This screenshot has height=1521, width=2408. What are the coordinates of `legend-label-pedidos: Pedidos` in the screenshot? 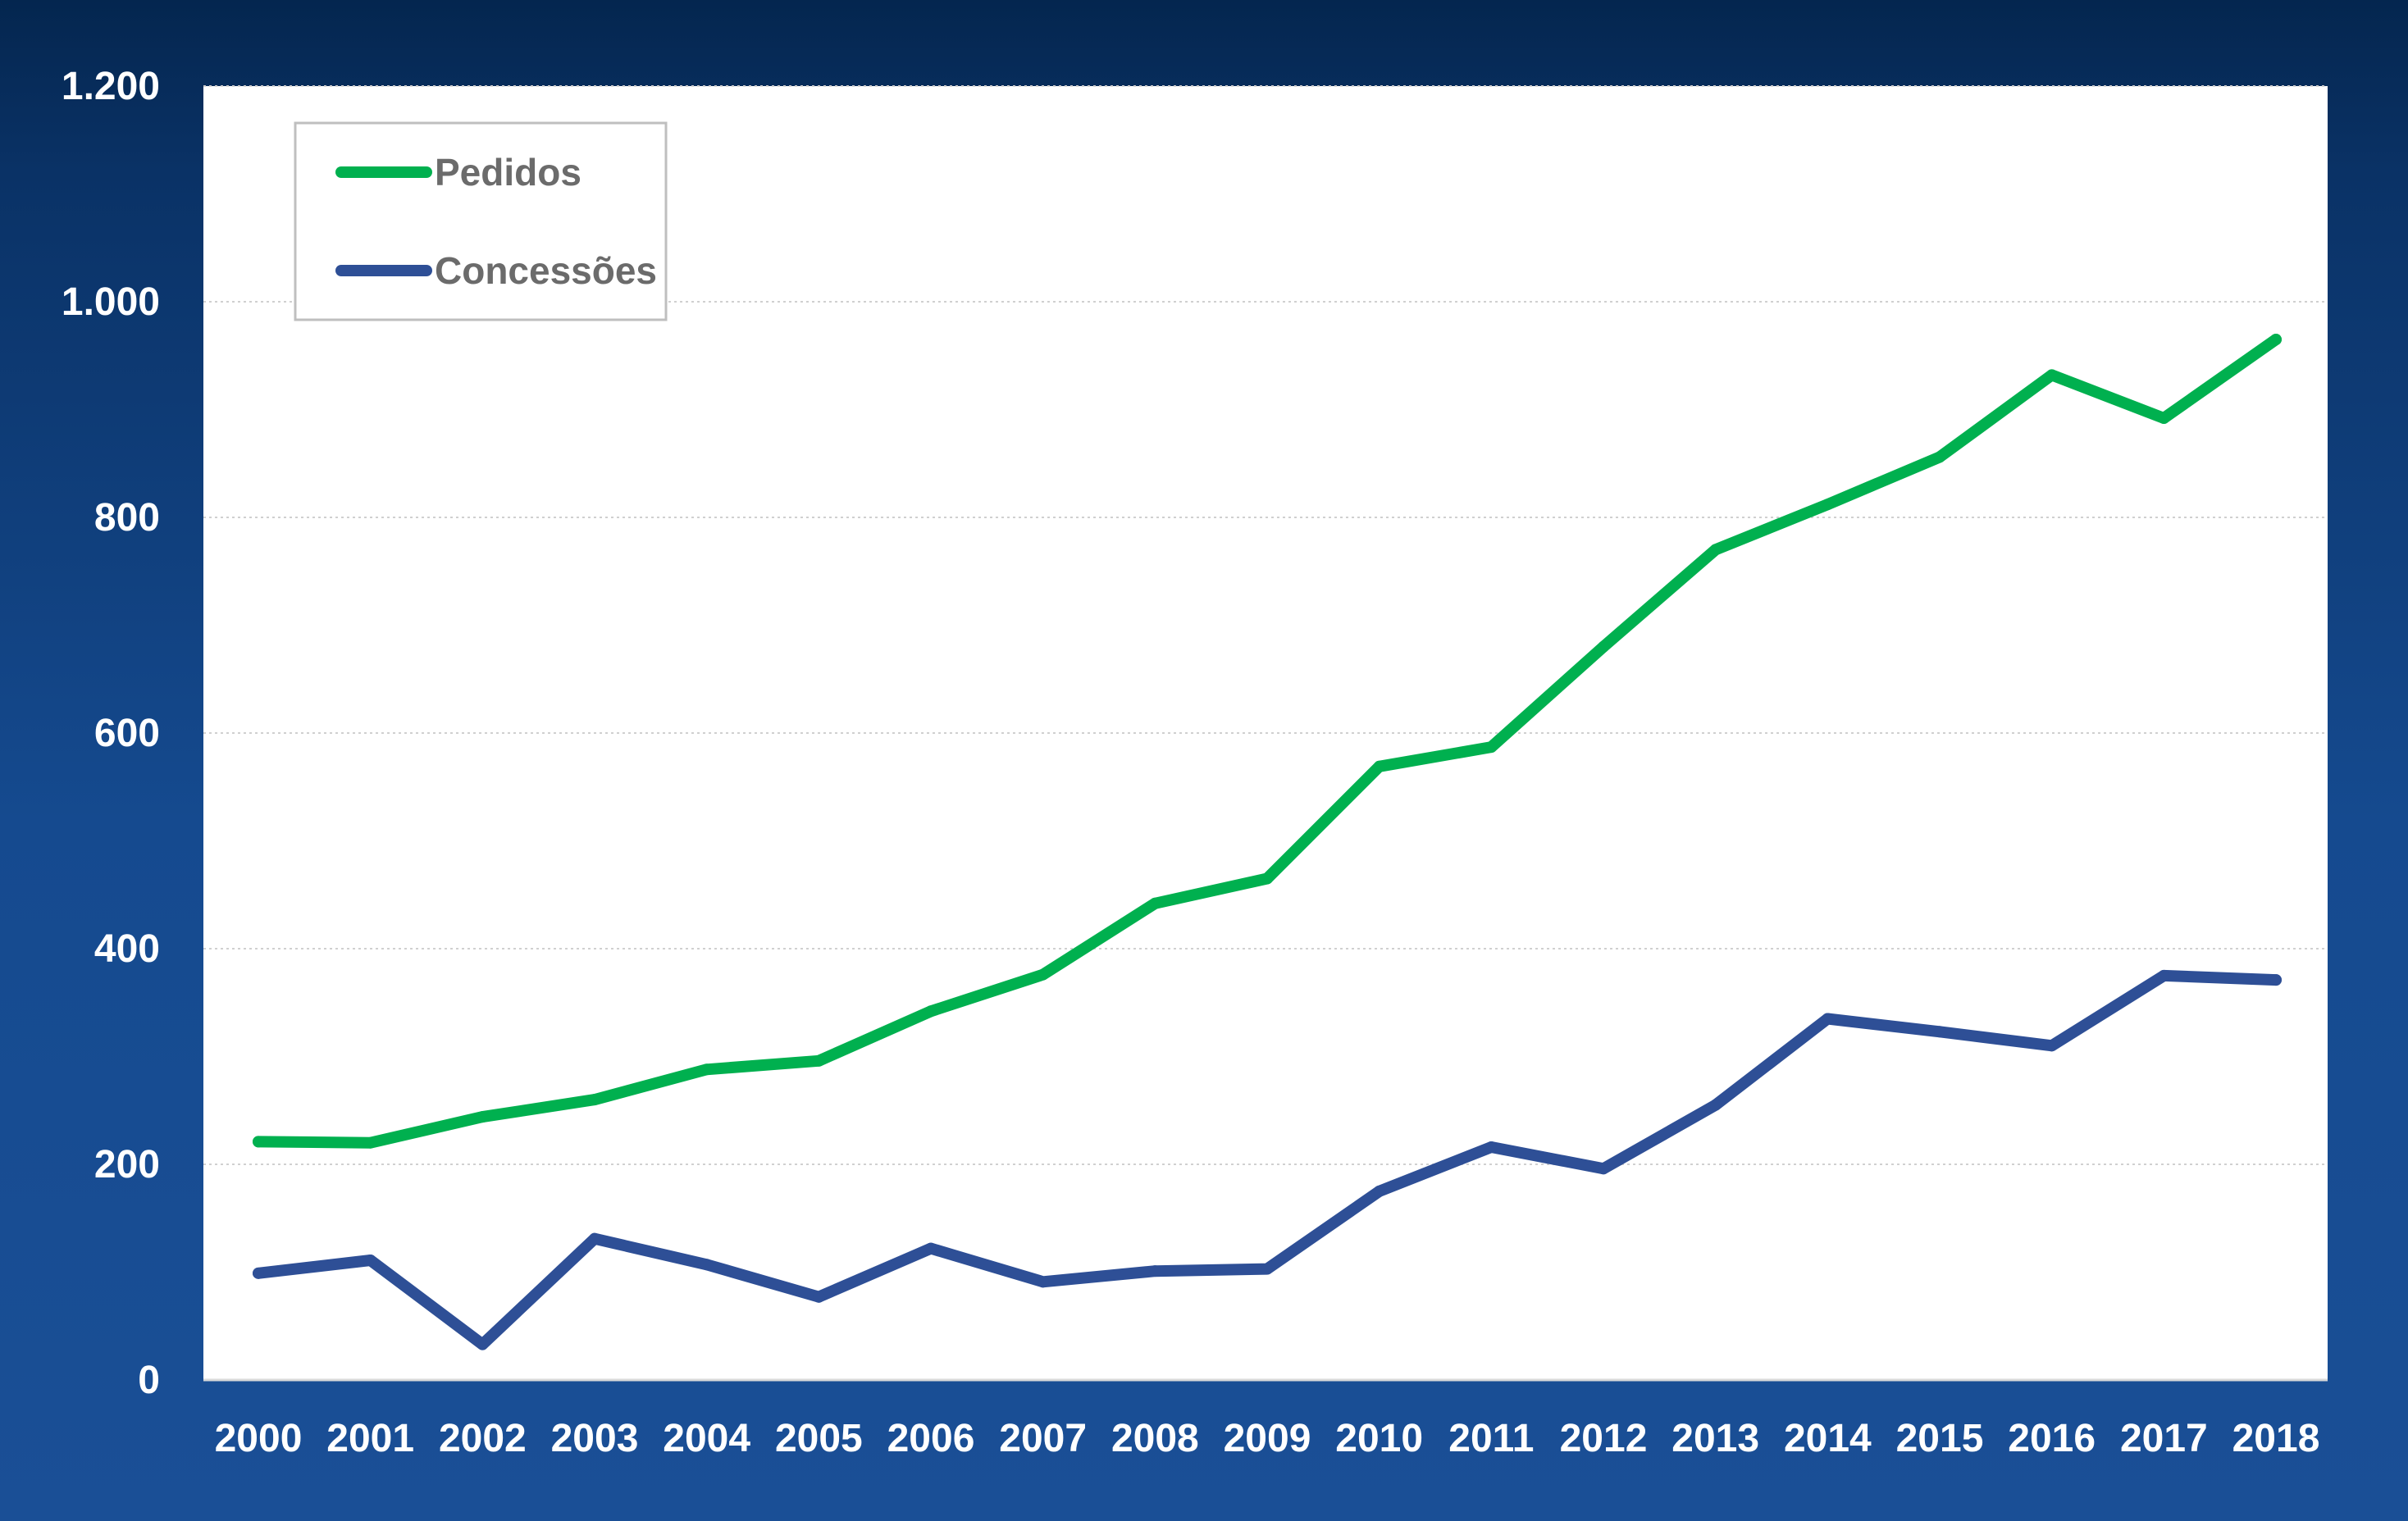 It's located at (508, 172).